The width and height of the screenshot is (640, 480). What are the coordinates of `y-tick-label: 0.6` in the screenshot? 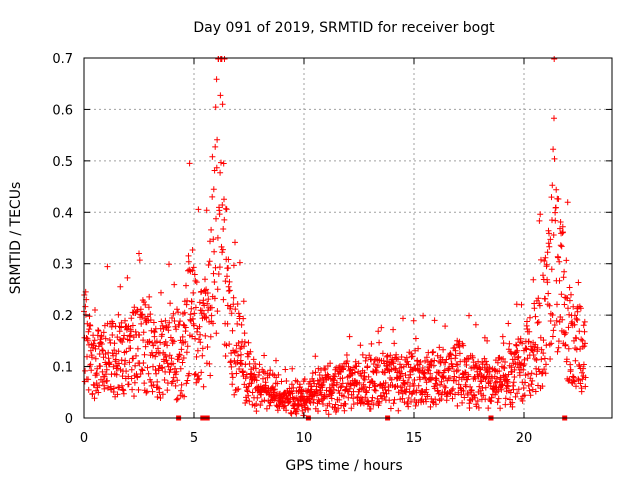 It's located at (62, 110).